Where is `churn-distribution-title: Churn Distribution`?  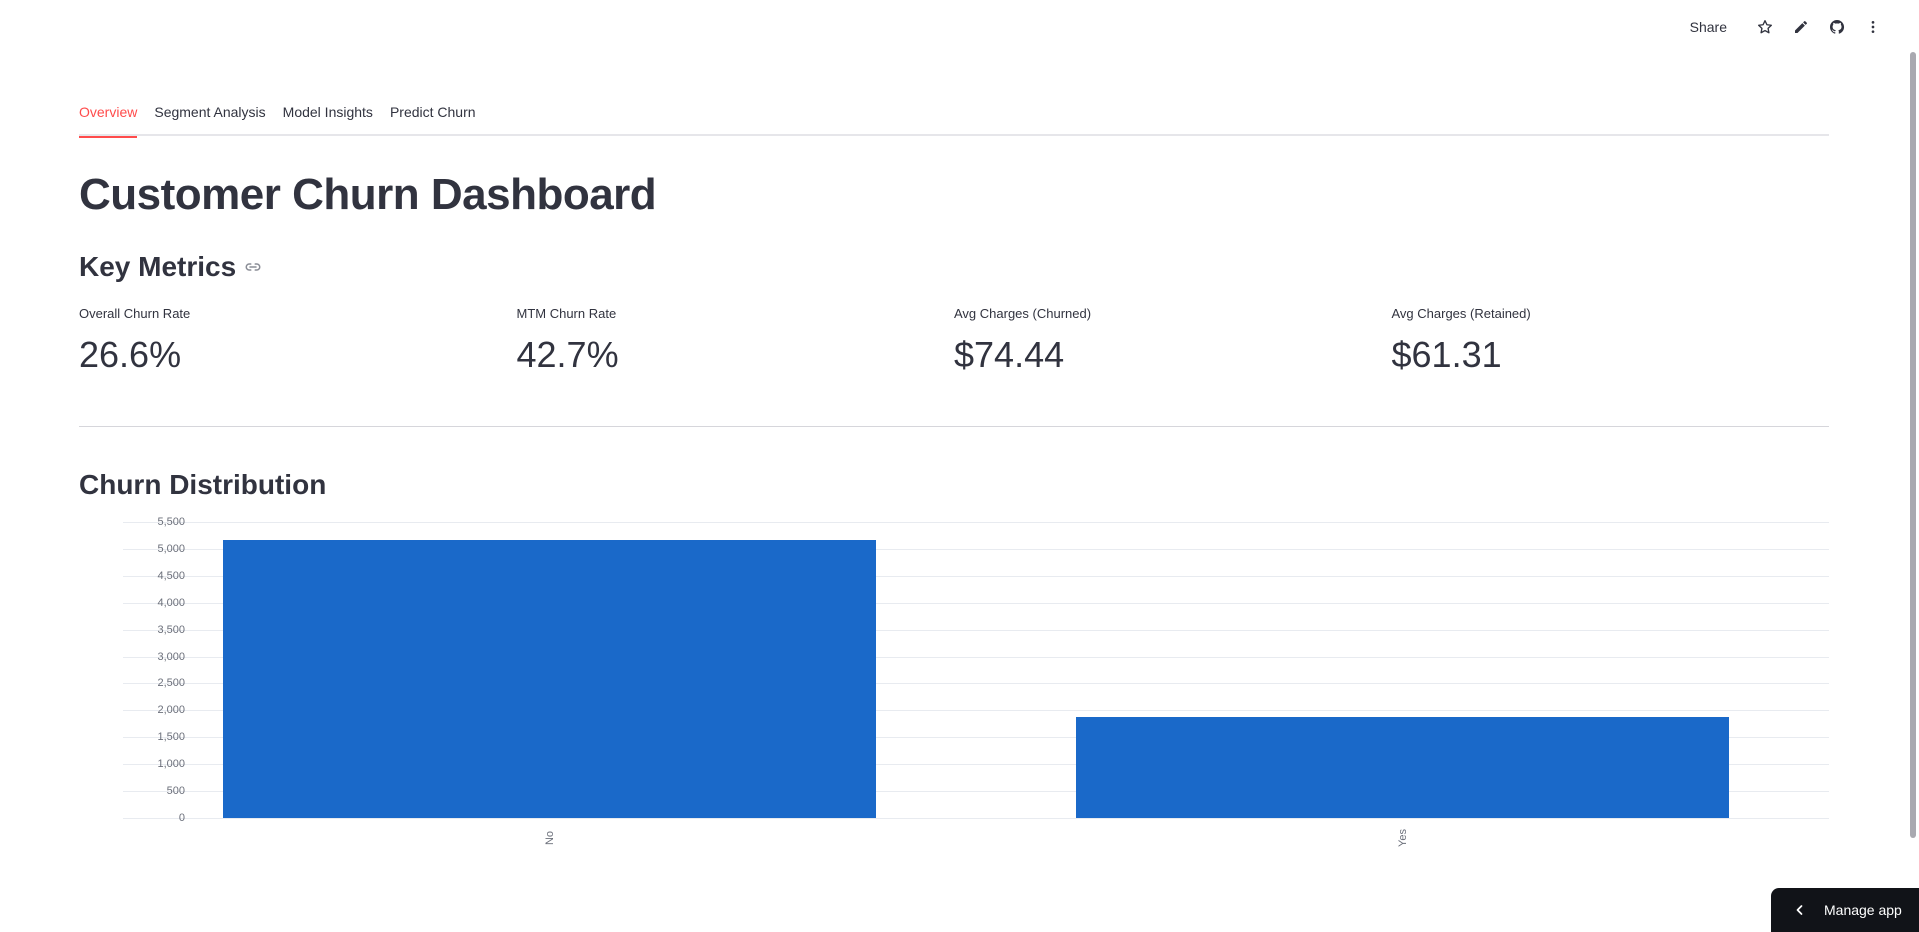 churn-distribution-title: Churn Distribution is located at coordinates (203, 484).